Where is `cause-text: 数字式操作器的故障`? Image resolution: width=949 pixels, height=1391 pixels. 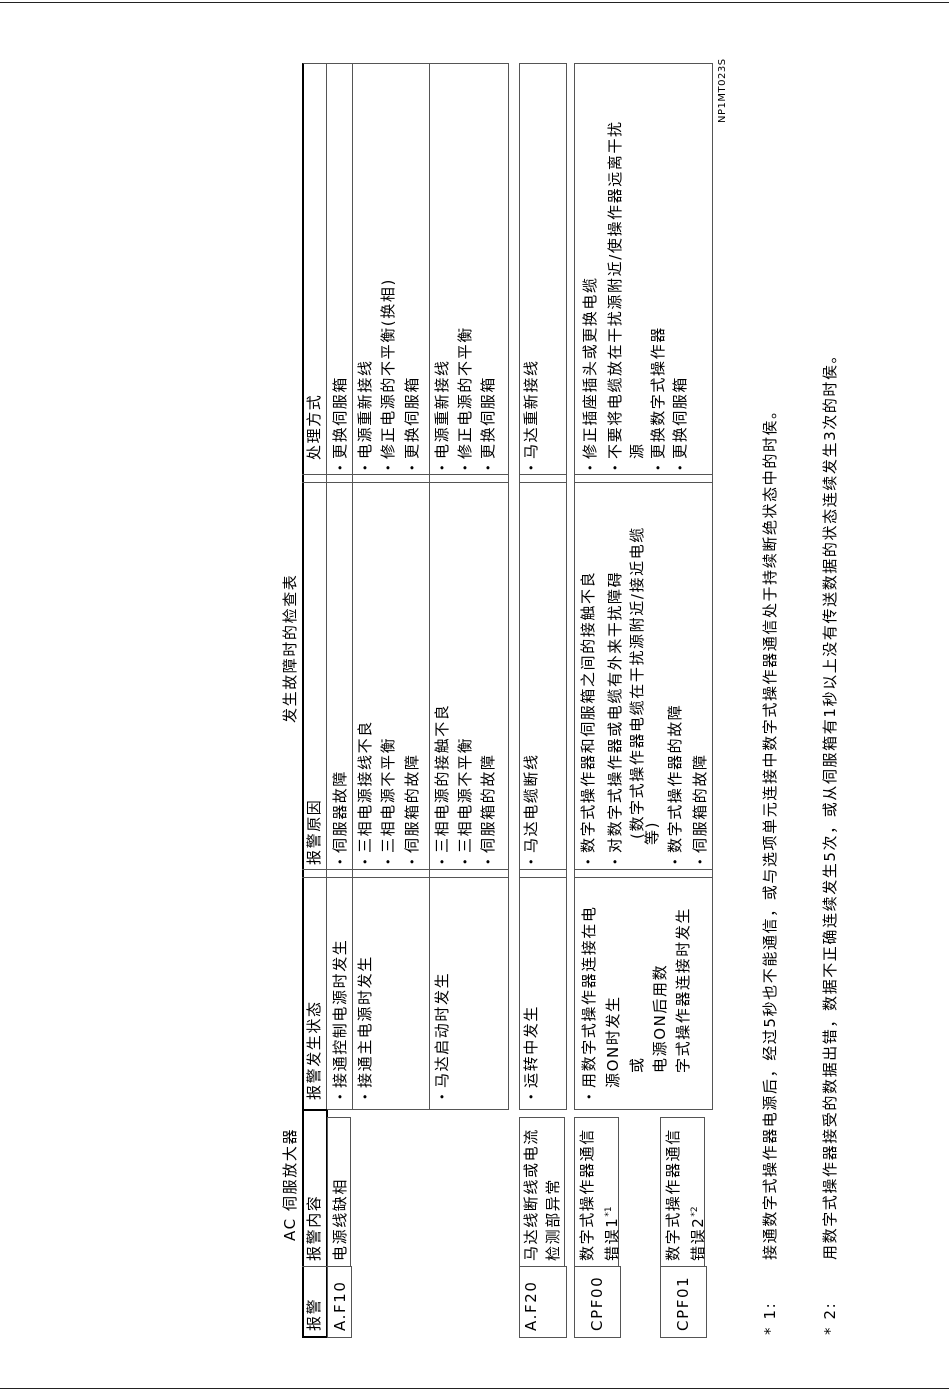
cause-text: 数字式操作器的故障 is located at coordinates (675, 784).